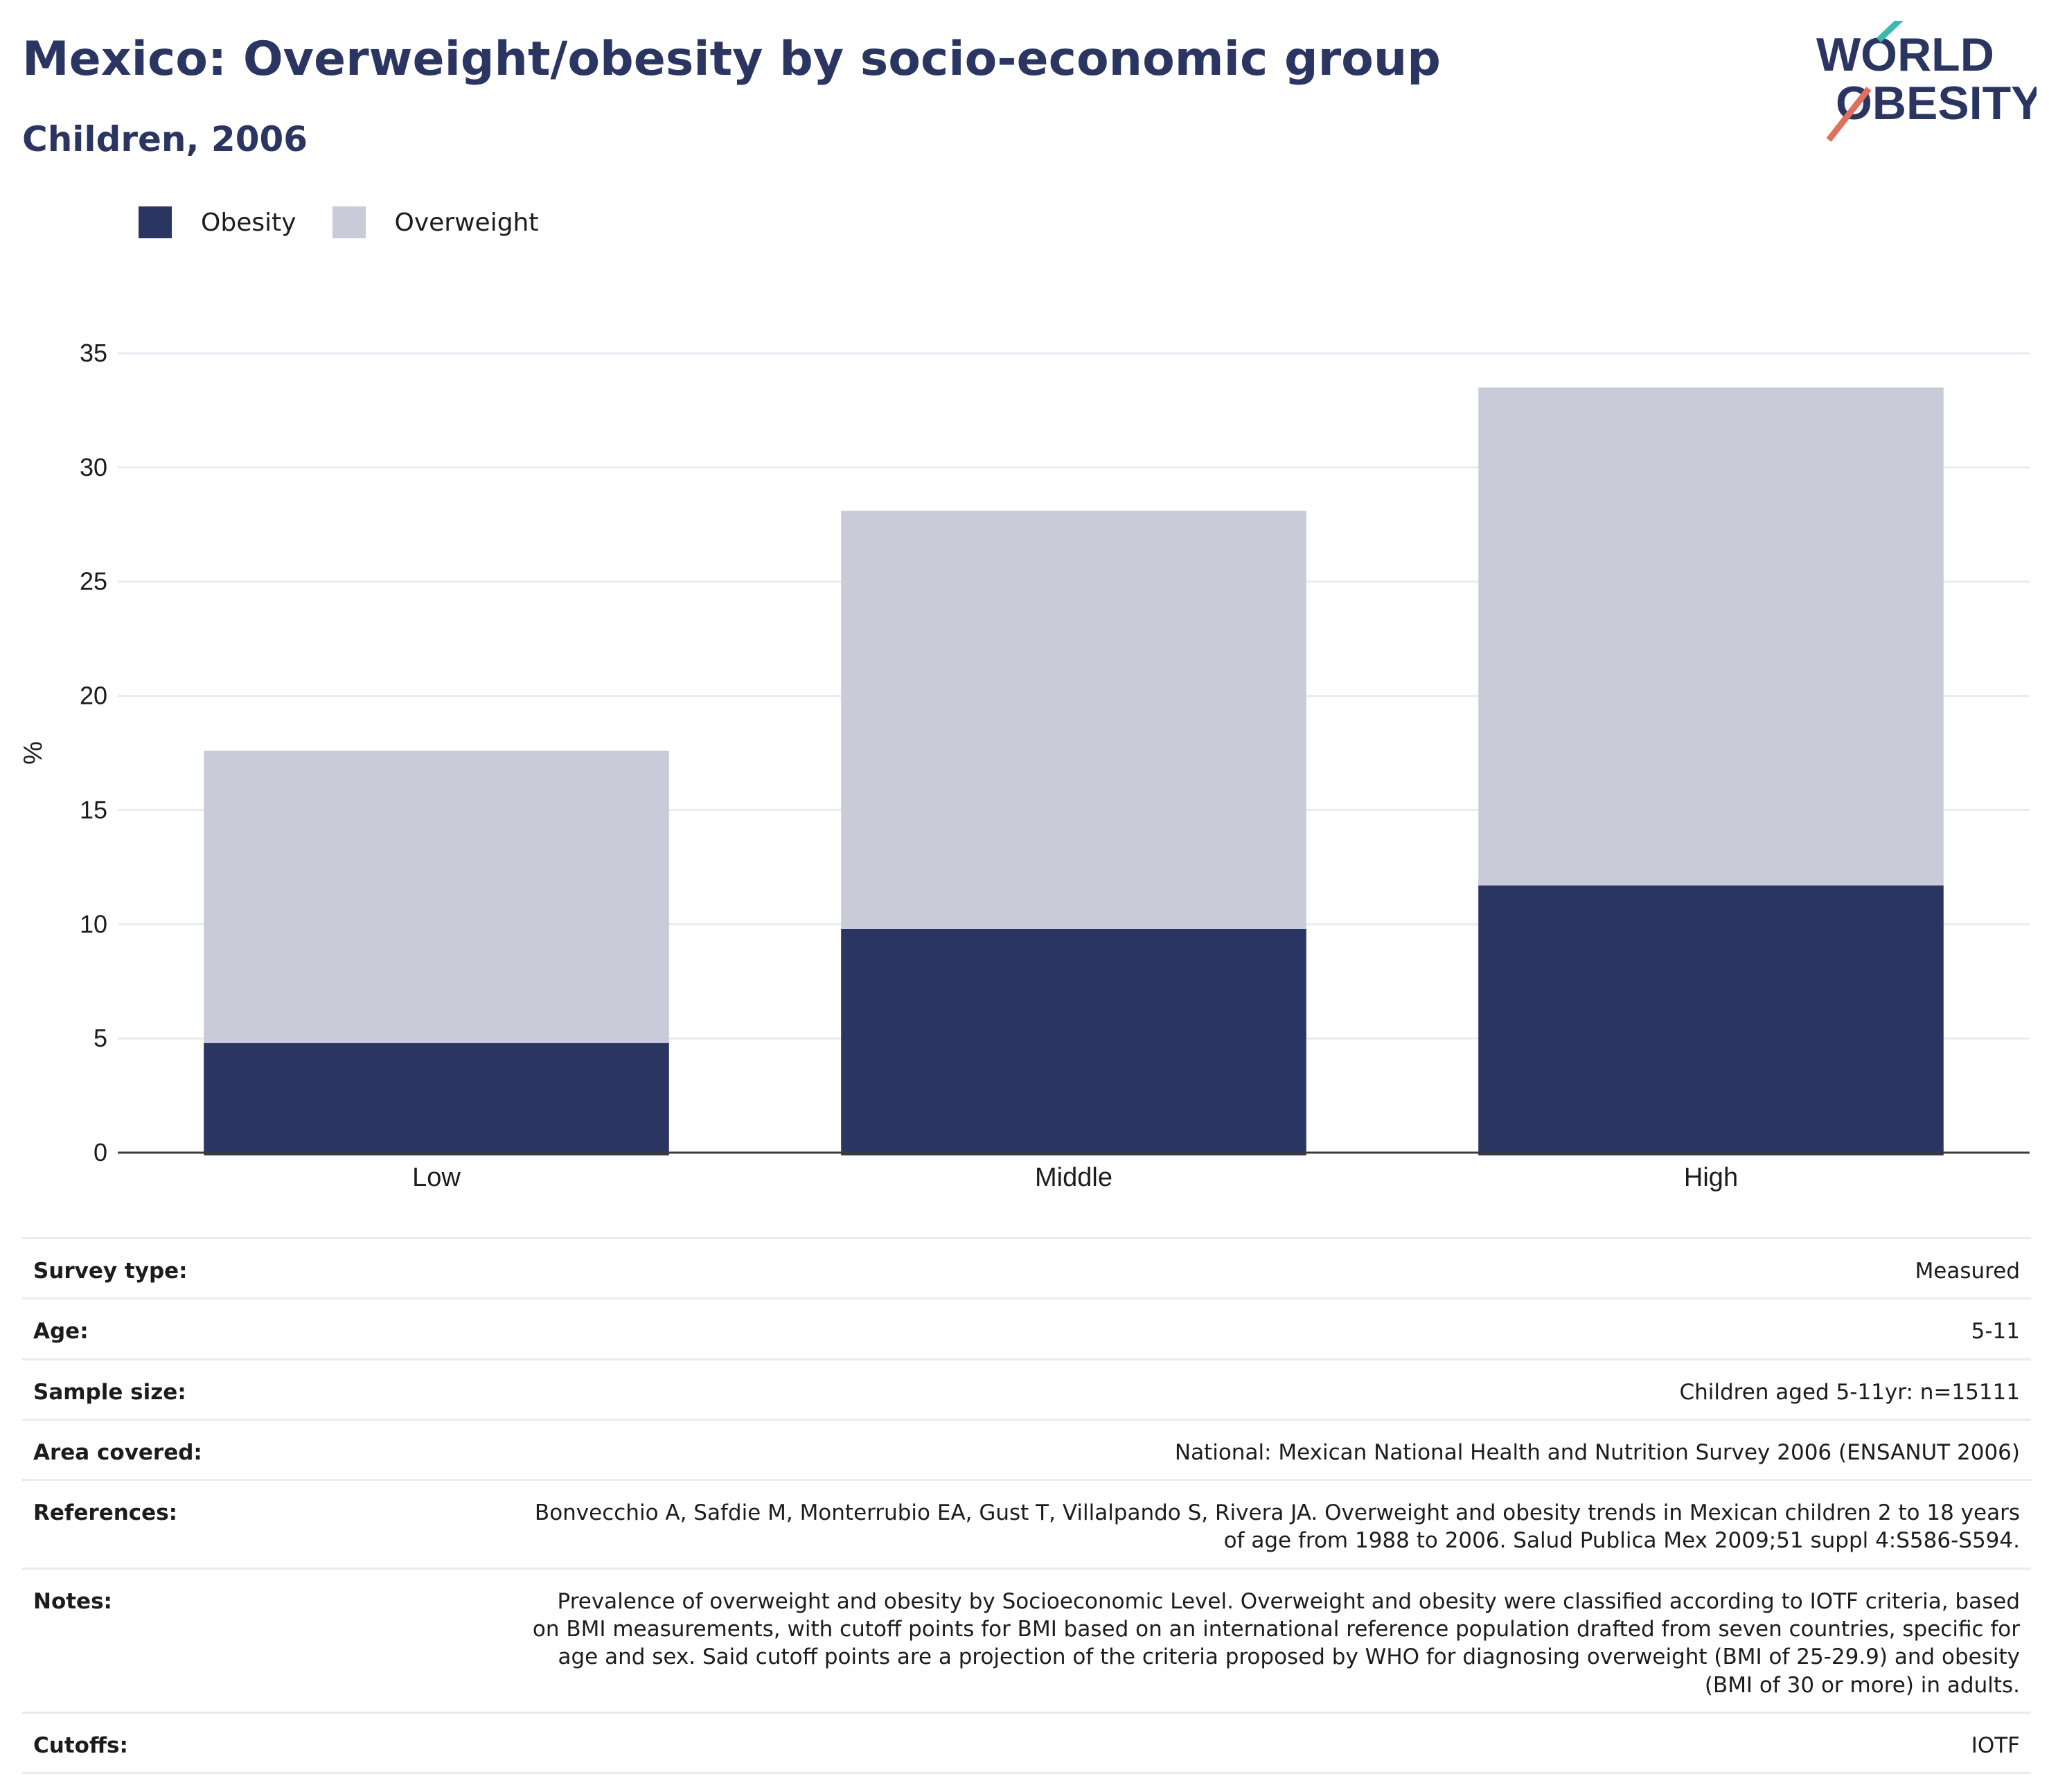  Describe the element at coordinates (110, 1271) in the screenshot. I see `meta-label: Survey type:` at that location.